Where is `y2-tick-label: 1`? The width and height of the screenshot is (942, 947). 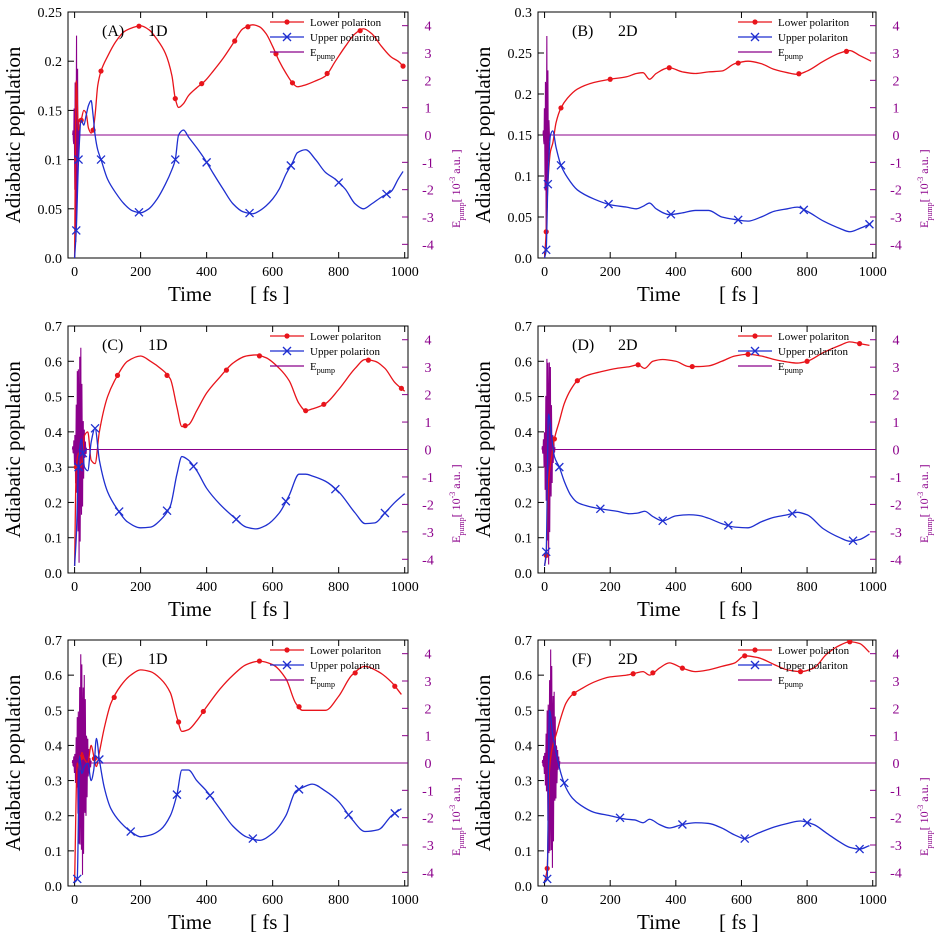 y2-tick-label: 1 is located at coordinates (896, 423).